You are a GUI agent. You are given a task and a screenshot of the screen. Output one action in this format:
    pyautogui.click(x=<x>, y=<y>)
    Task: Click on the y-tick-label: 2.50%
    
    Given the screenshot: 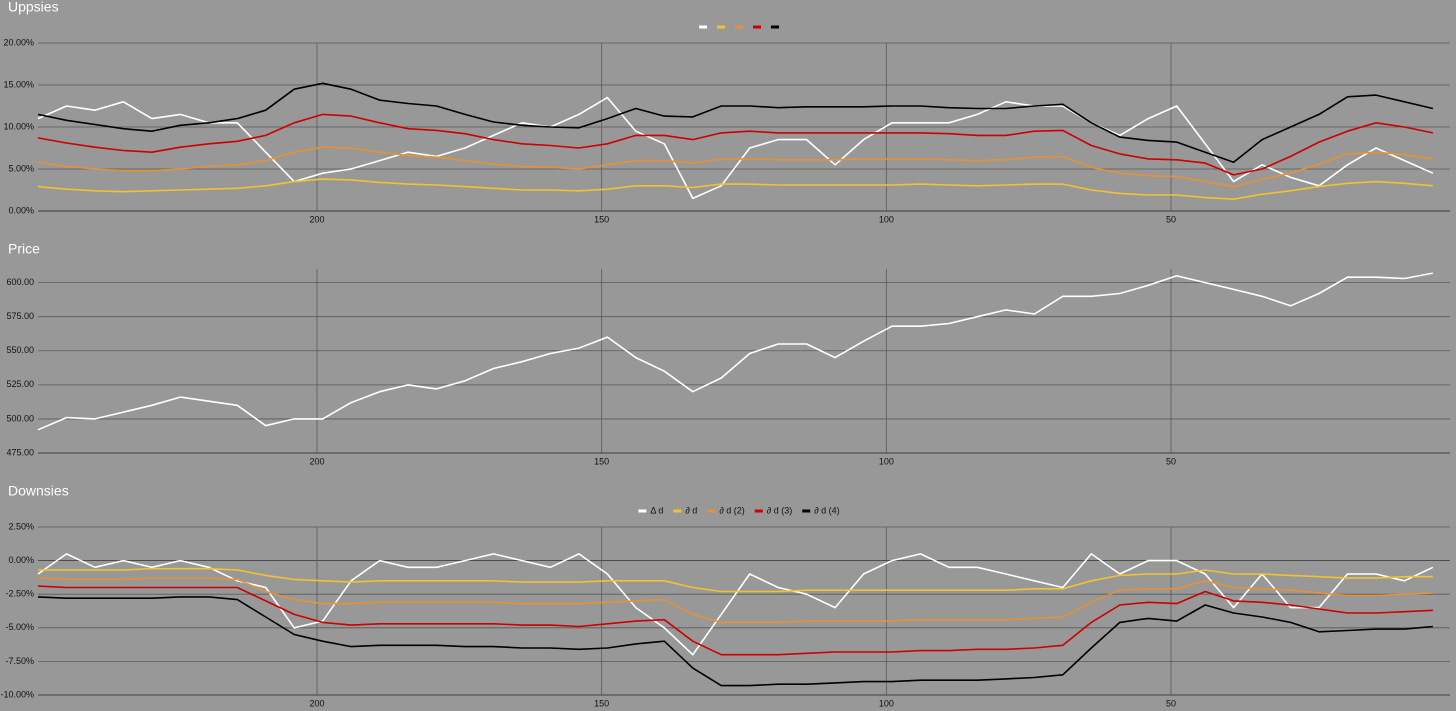 What is the action you would take?
    pyautogui.click(x=21, y=526)
    